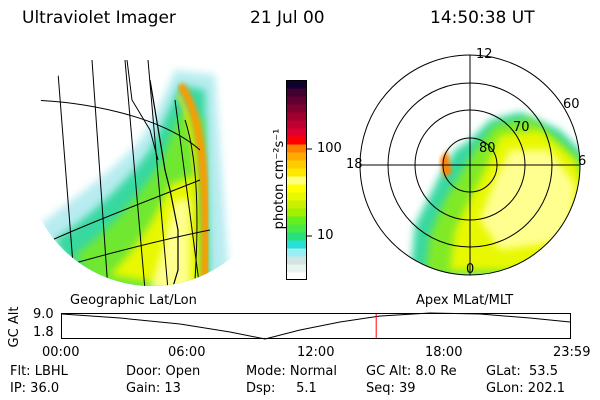 Image resolution: width=600 pixels, height=400 pixels. I want to click on ytick-9: 9.0, so click(43, 314).